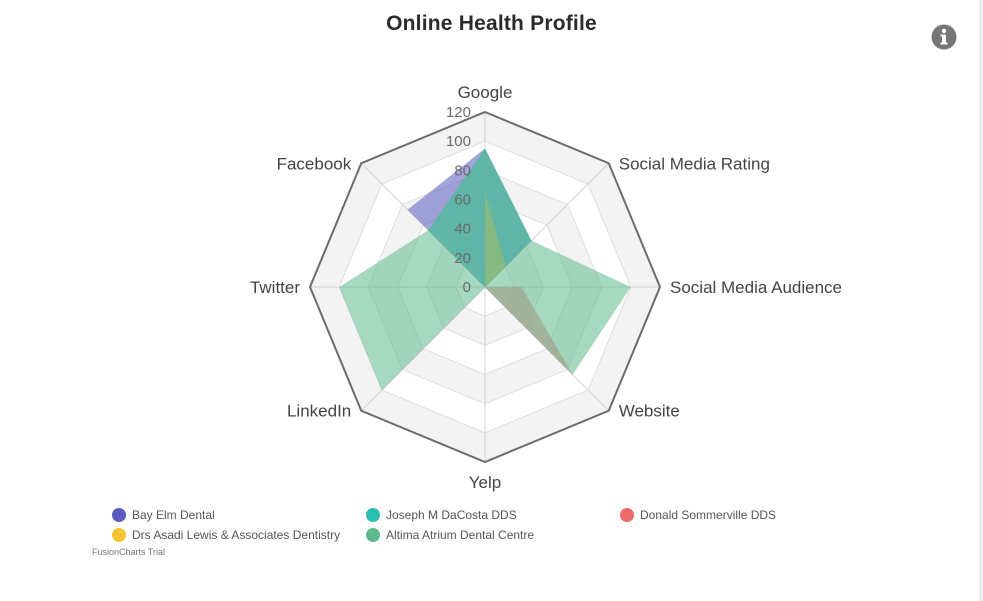 The image size is (983, 601). Describe the element at coordinates (458, 112) in the screenshot. I see `tick-label: 120` at that location.